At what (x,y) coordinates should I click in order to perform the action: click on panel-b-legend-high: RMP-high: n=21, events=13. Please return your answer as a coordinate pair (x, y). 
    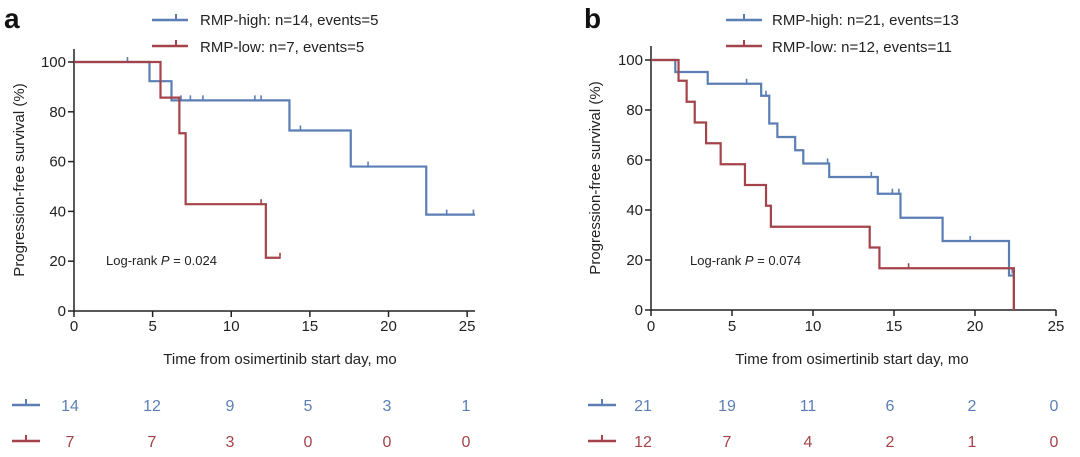
    Looking at the image, I should click on (865, 20).